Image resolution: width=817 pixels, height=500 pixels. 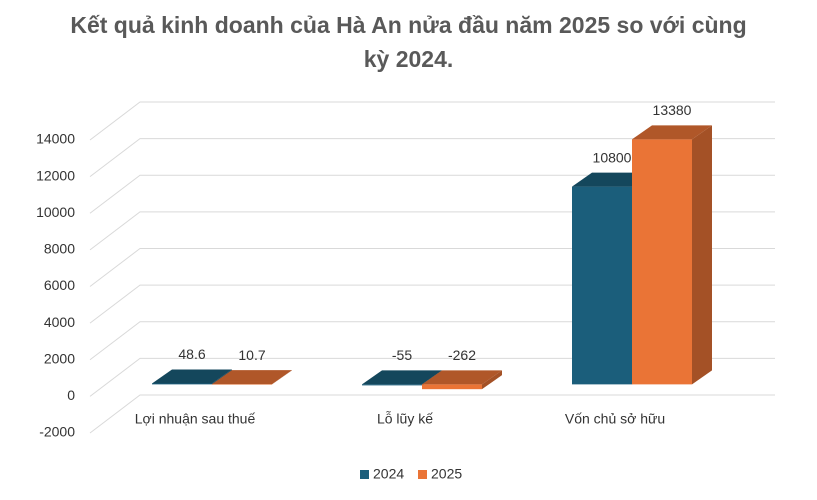 What do you see at coordinates (388, 474) in the screenshot?
I see `legend-label: 2024` at bounding box center [388, 474].